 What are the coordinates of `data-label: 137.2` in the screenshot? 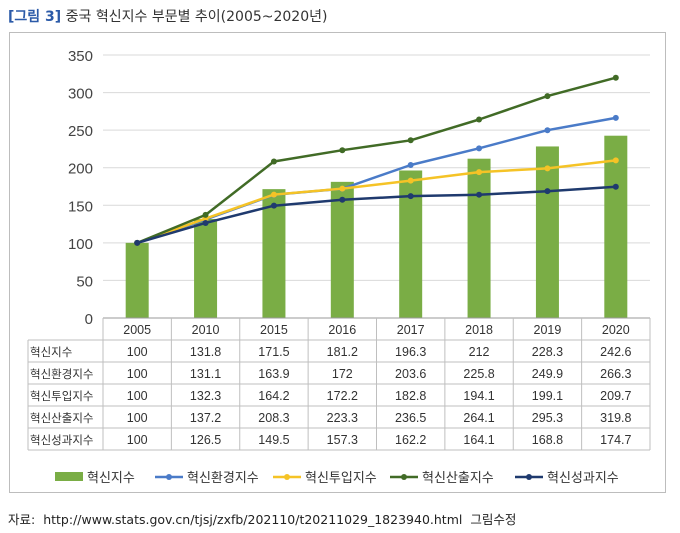 It's located at (205, 418).